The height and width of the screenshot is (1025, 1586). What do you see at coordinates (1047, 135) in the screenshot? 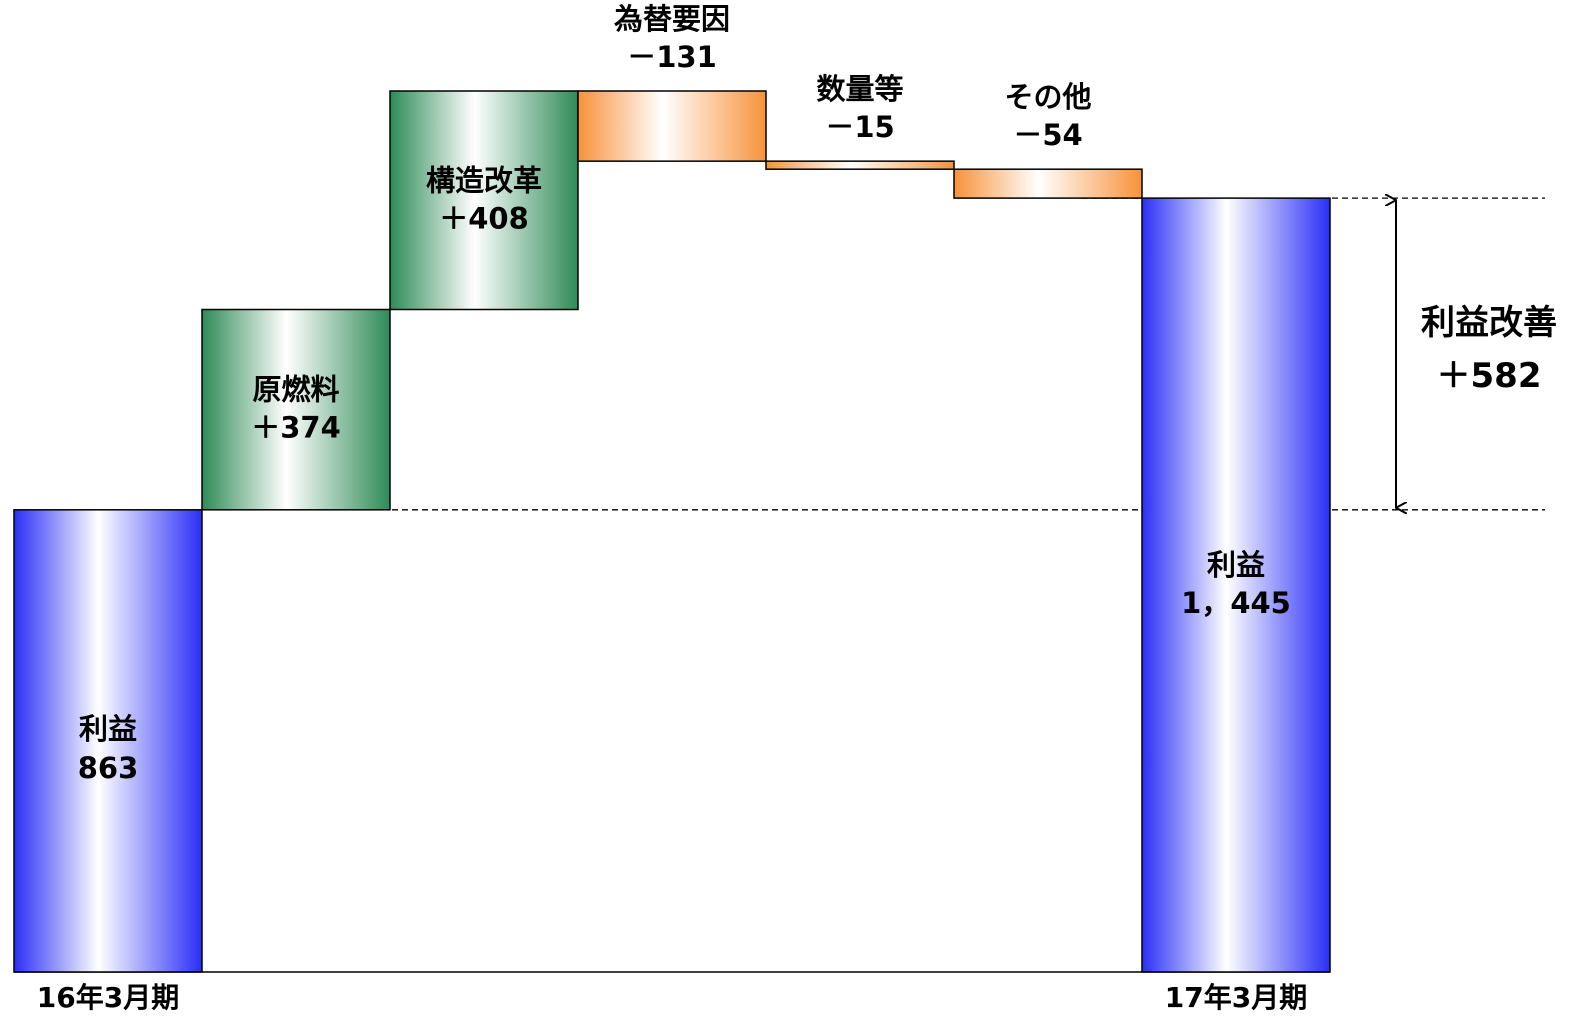
I see `bar-6-value-label: －54` at bounding box center [1047, 135].